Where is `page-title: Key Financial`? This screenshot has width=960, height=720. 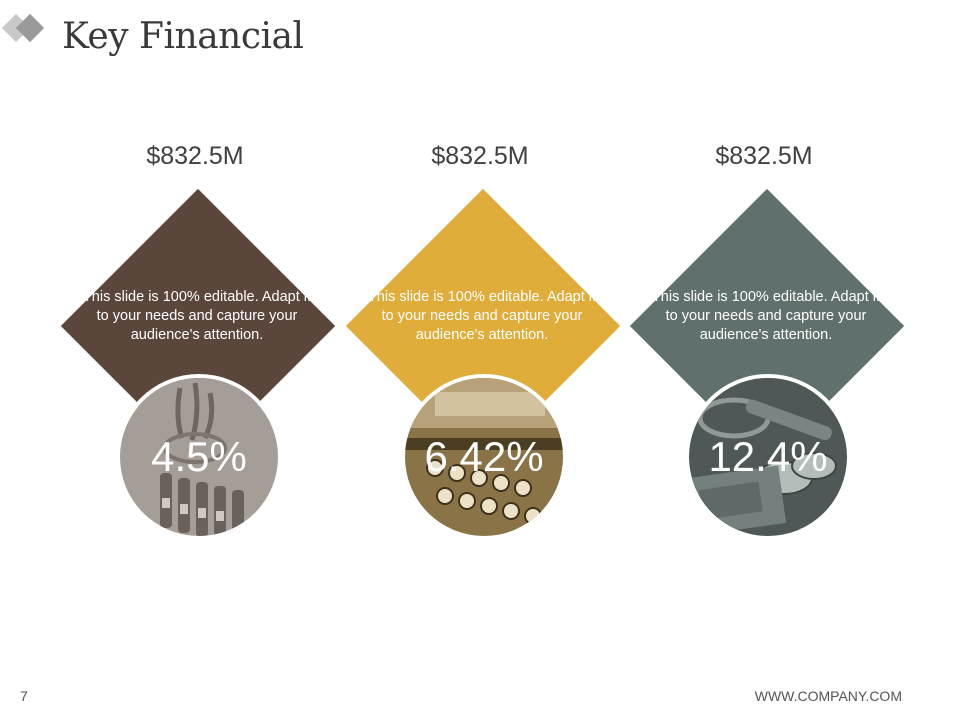 page-title: Key Financial is located at coordinates (183, 36).